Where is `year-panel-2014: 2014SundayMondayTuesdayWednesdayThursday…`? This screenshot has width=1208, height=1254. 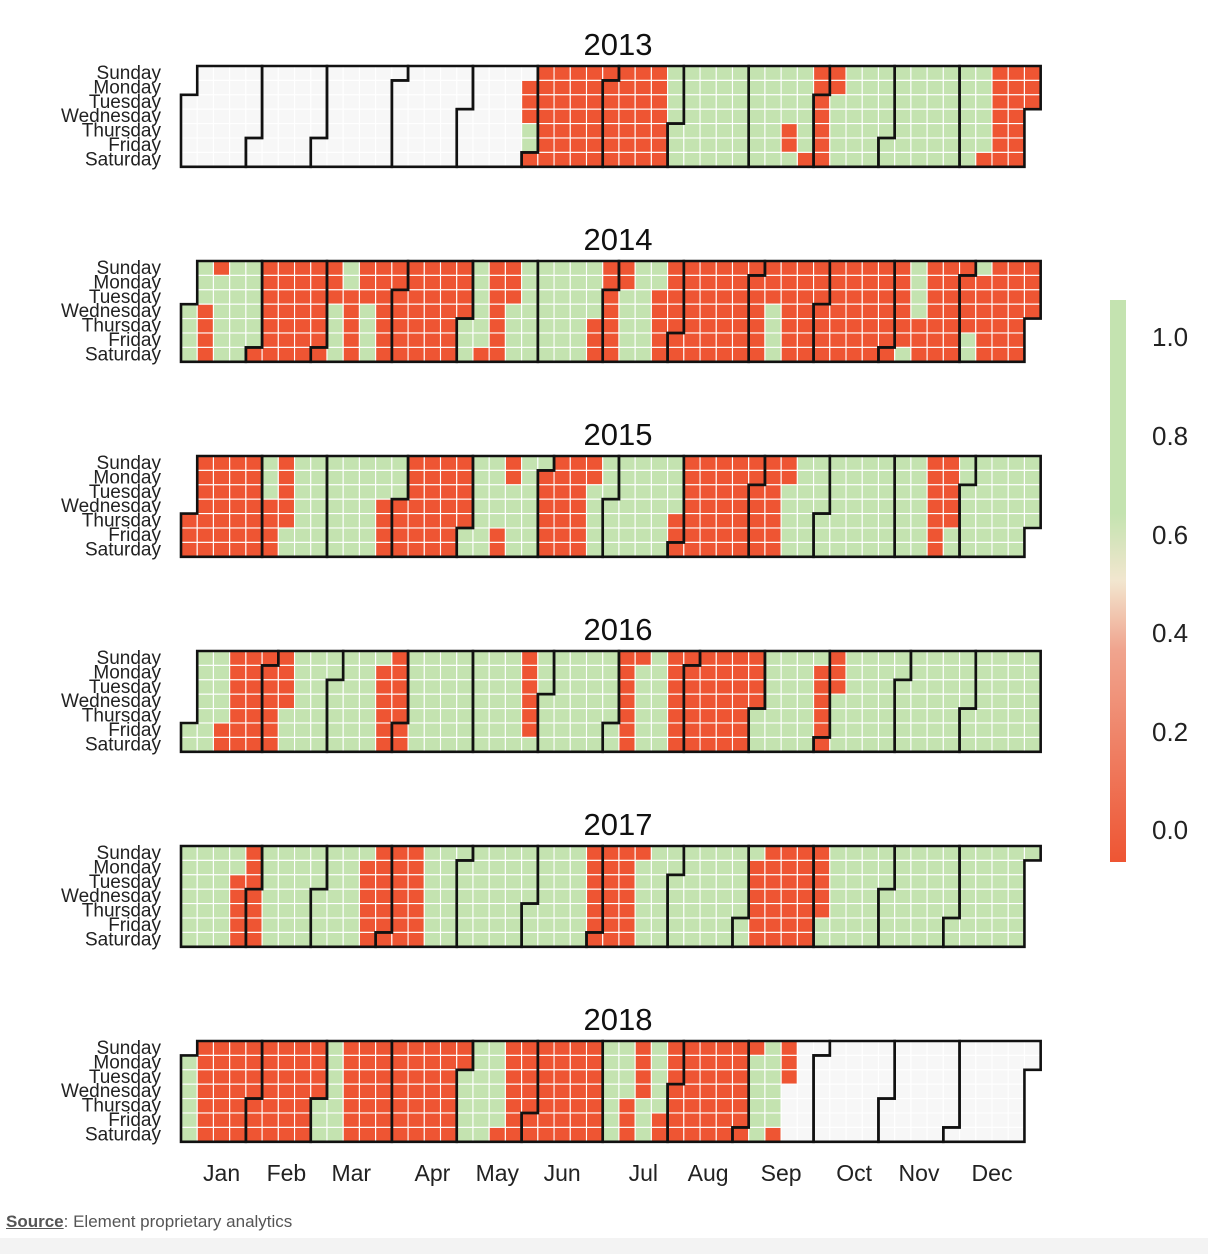 year-panel-2014: 2014SundayMondayTuesdayWednesdayThursday… is located at coordinates (551, 293).